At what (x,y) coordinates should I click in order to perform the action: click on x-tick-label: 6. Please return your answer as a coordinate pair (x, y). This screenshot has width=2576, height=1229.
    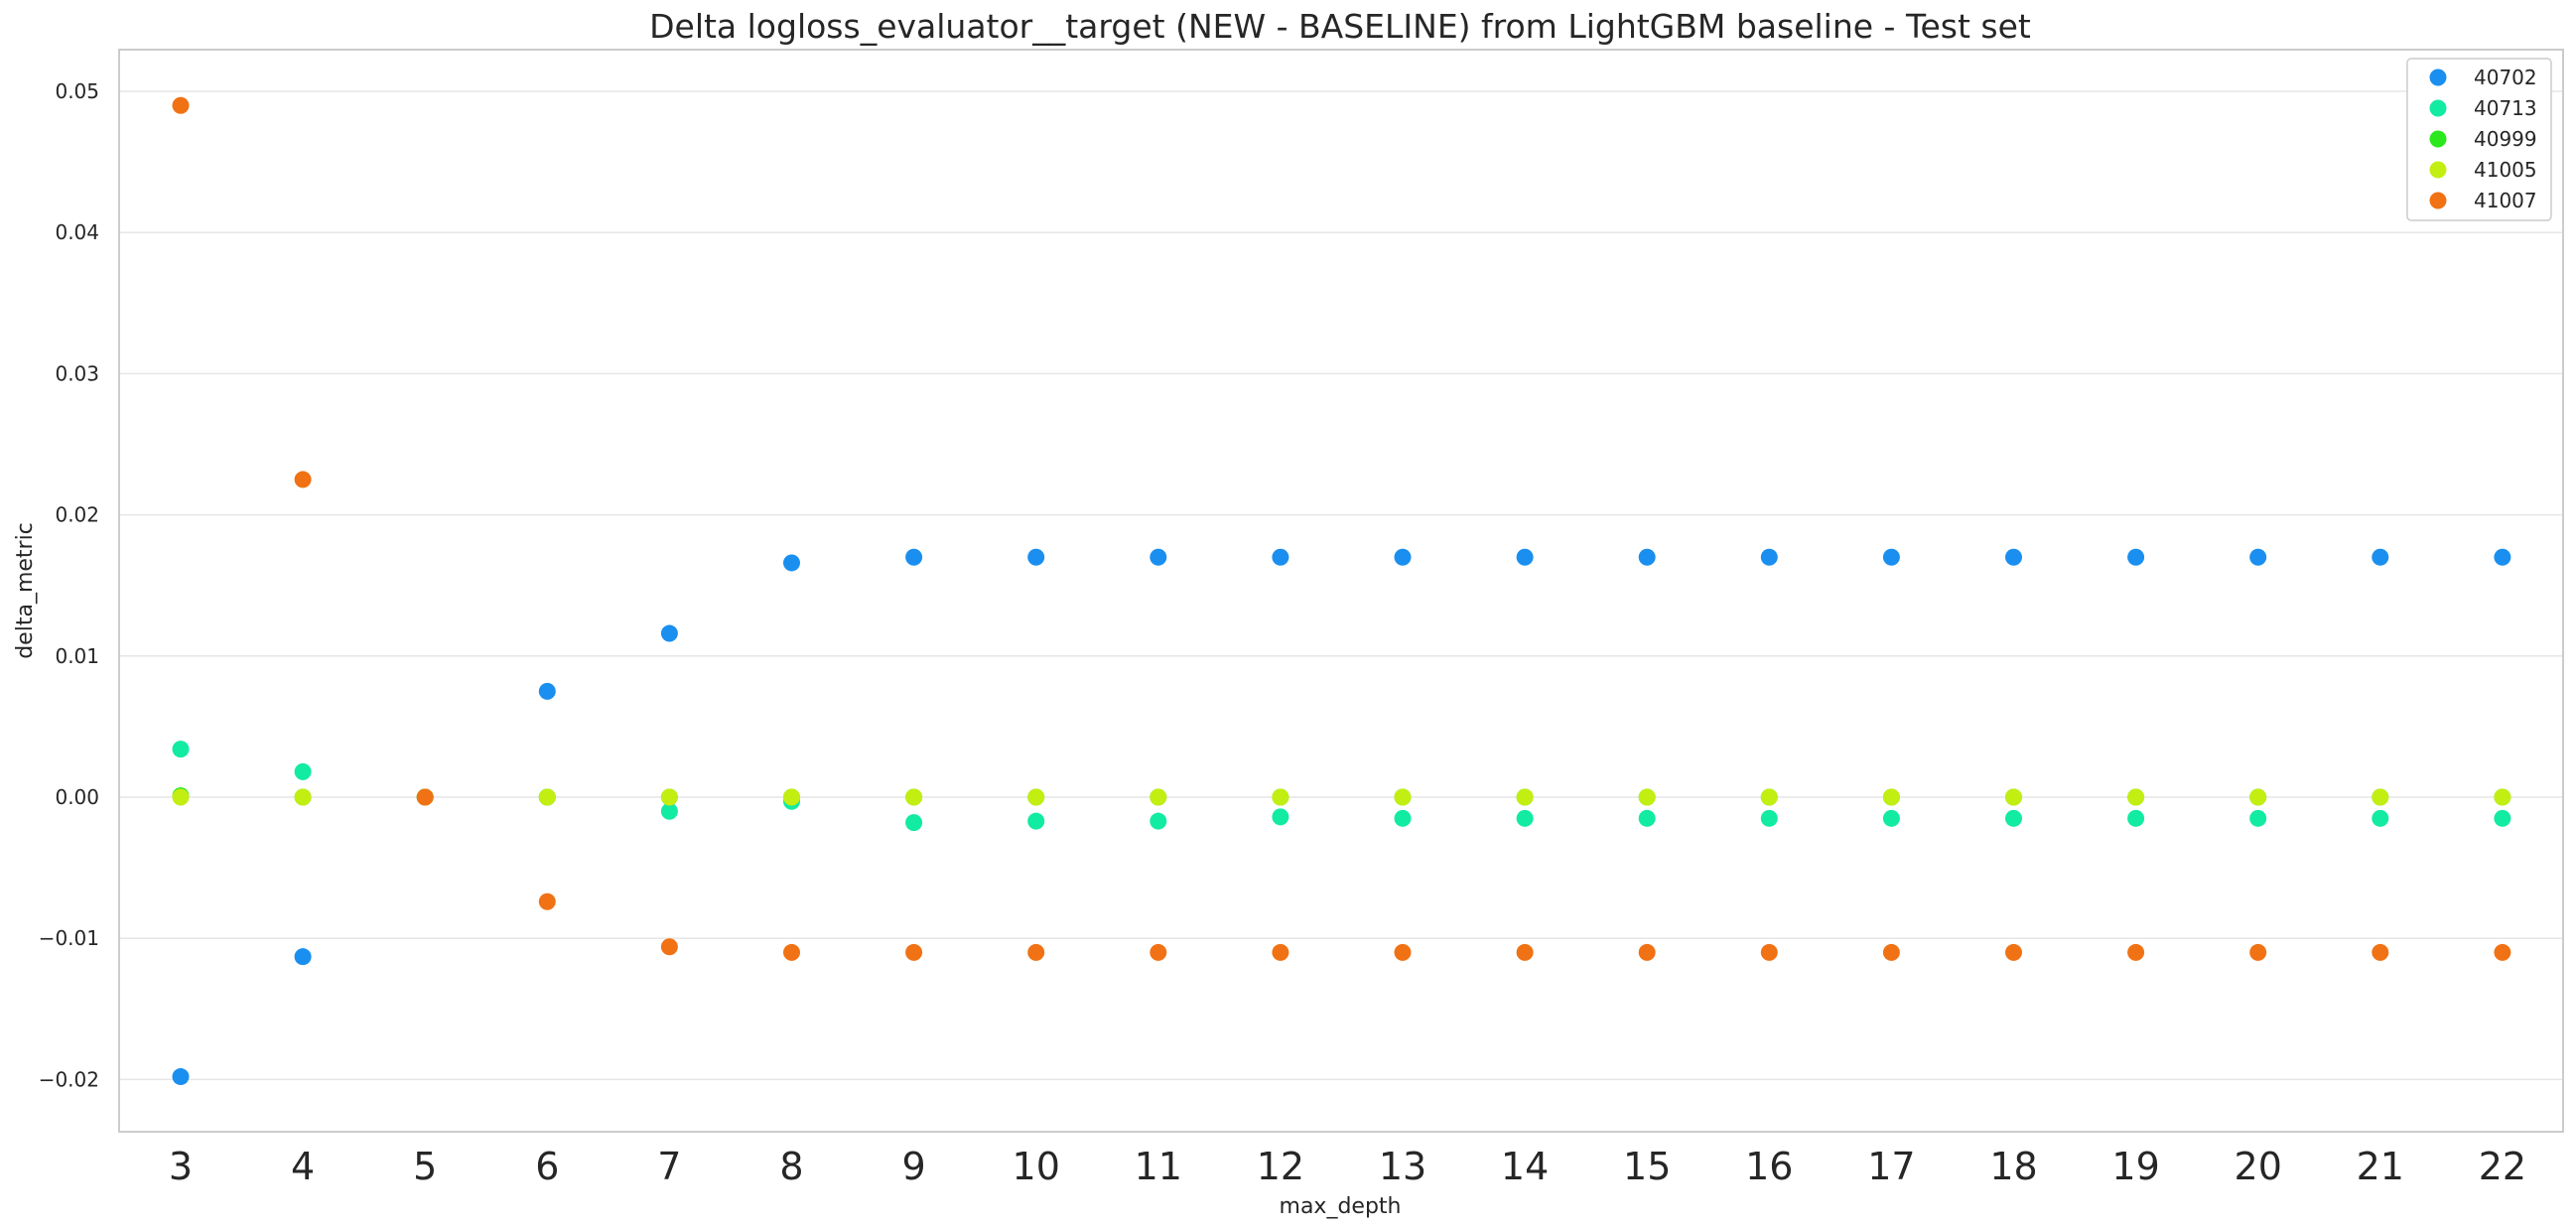
    Looking at the image, I should click on (547, 1166).